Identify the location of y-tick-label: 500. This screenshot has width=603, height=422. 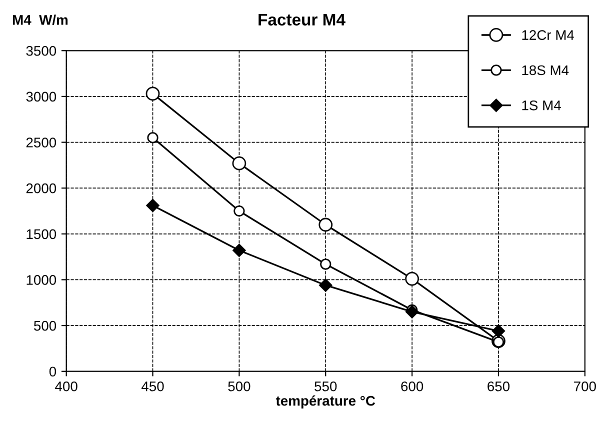
(45, 325).